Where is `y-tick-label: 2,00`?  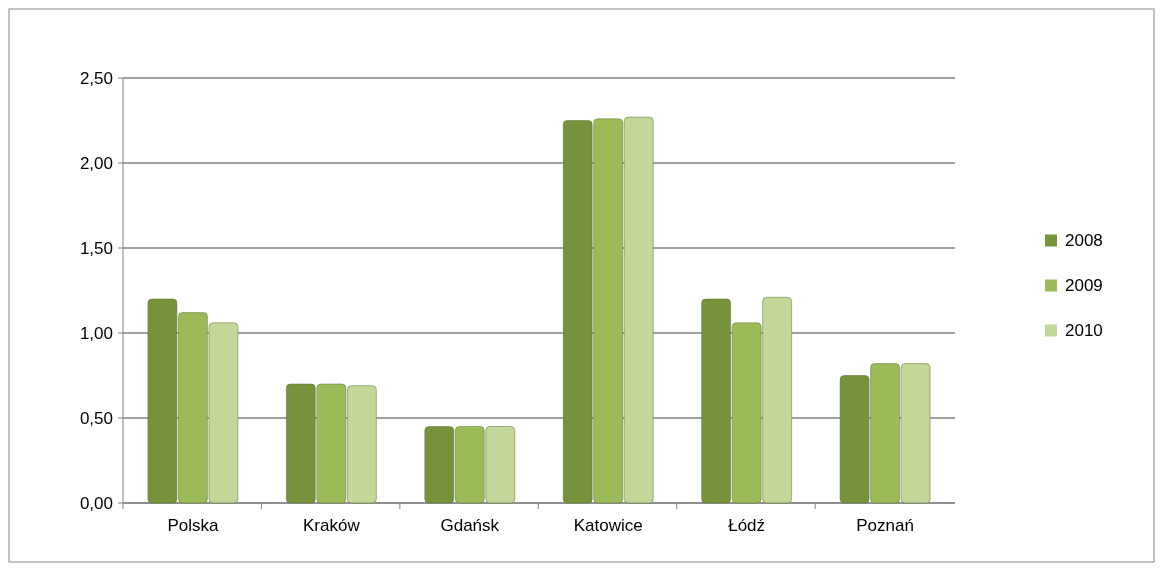 y-tick-label: 2,00 is located at coordinates (96, 163).